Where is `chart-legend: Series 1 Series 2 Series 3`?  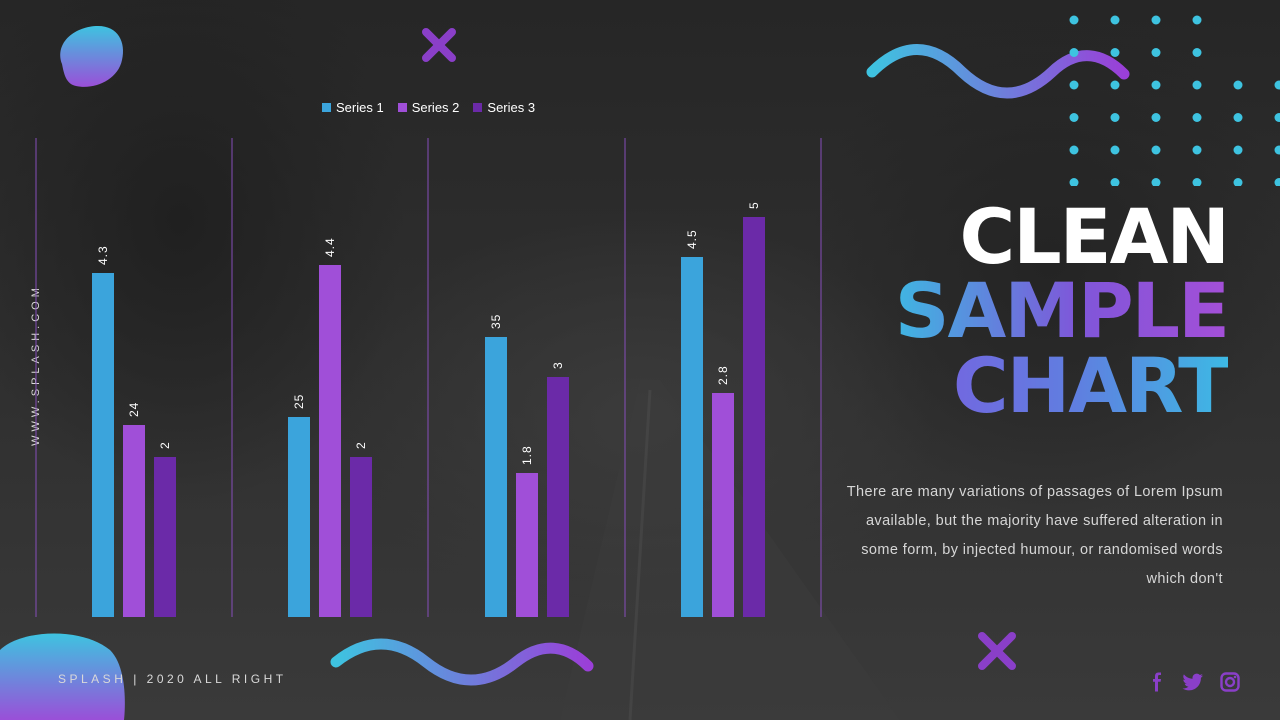 chart-legend: Series 1 Series 2 Series 3 is located at coordinates (428, 107).